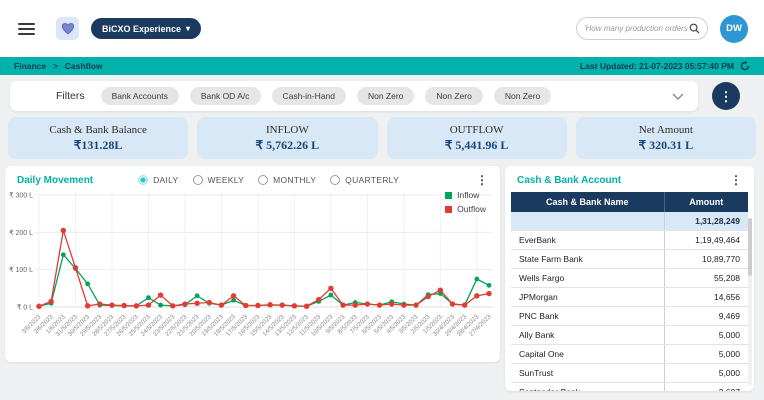 The width and height of the screenshot is (764, 400). I want to click on table-row: Santander Bank3,607, so click(629, 386).